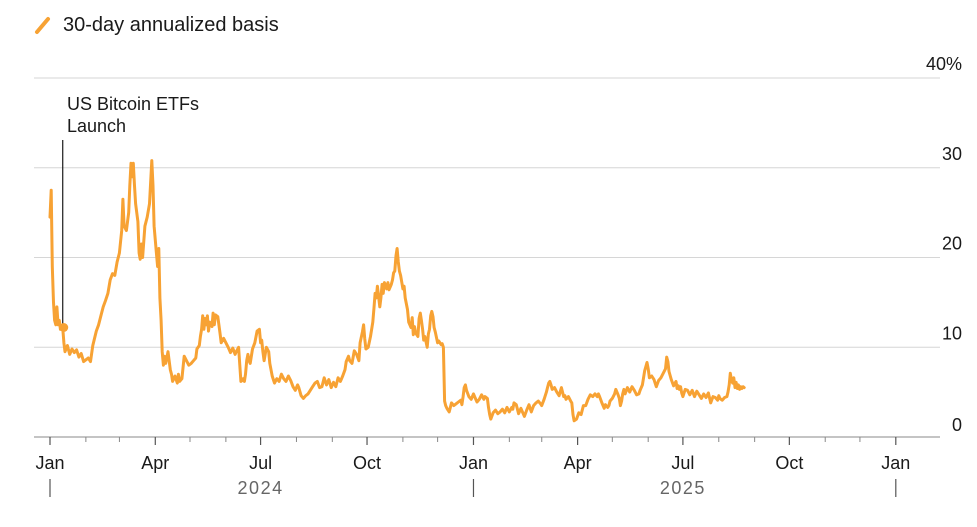 The image size is (977, 527). I want to click on y-tick-label-20: 20, so click(952, 244).